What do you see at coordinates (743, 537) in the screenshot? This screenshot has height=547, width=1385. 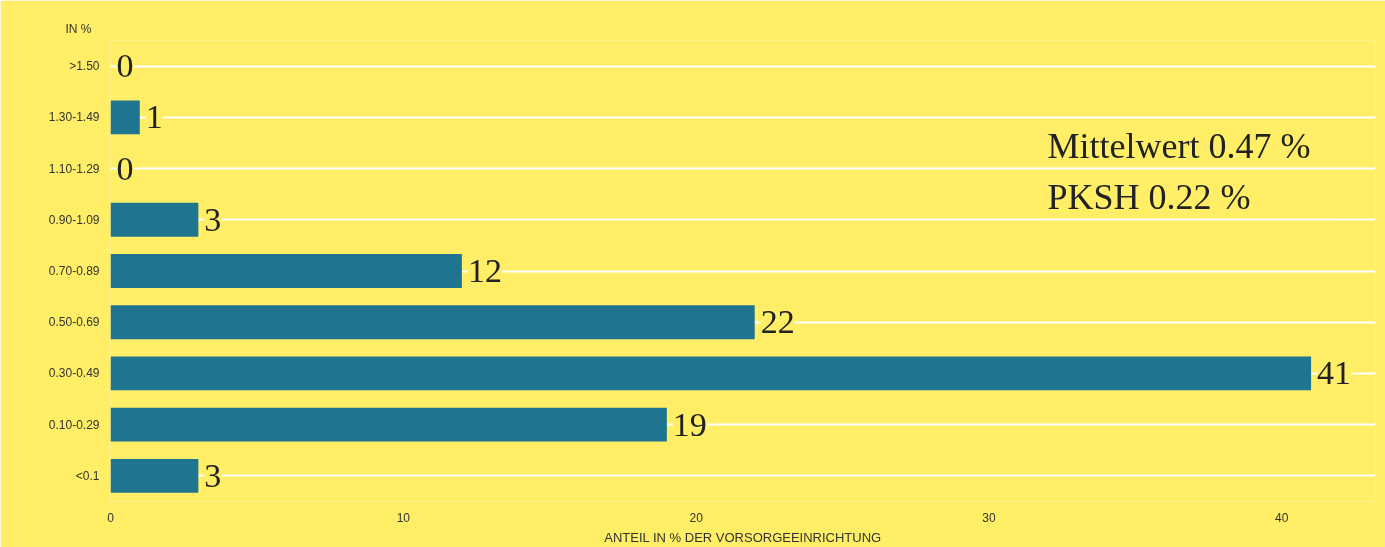 I see `x-axis-title: ANTEIL IN % DER VORSORGEEINRICHTUNG` at bounding box center [743, 537].